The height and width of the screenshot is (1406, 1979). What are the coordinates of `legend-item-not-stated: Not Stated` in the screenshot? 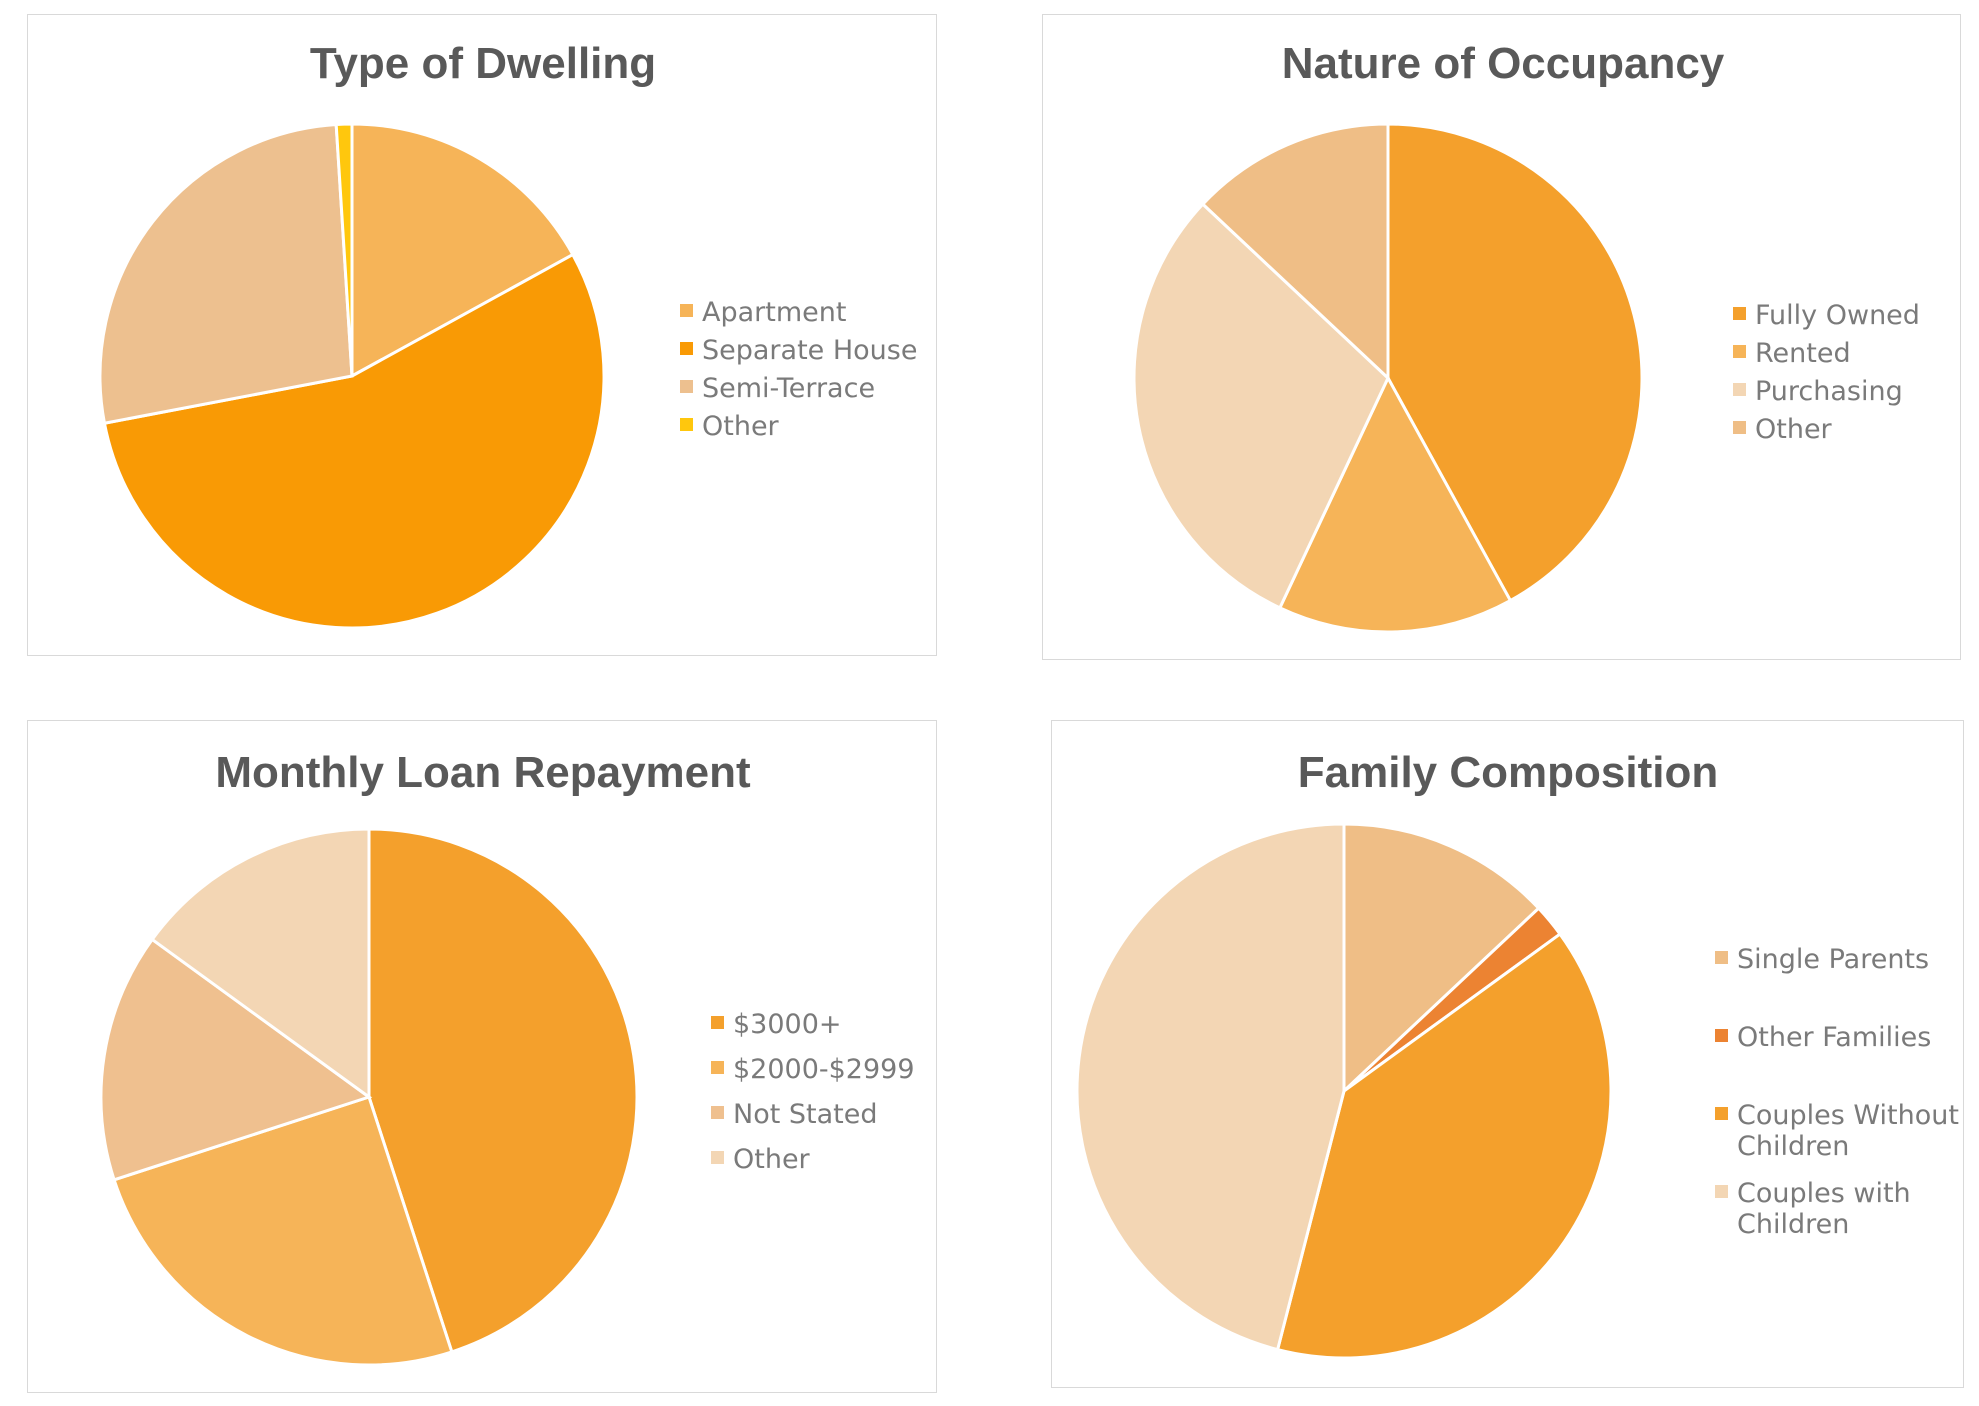 It's located at (794, 1114).